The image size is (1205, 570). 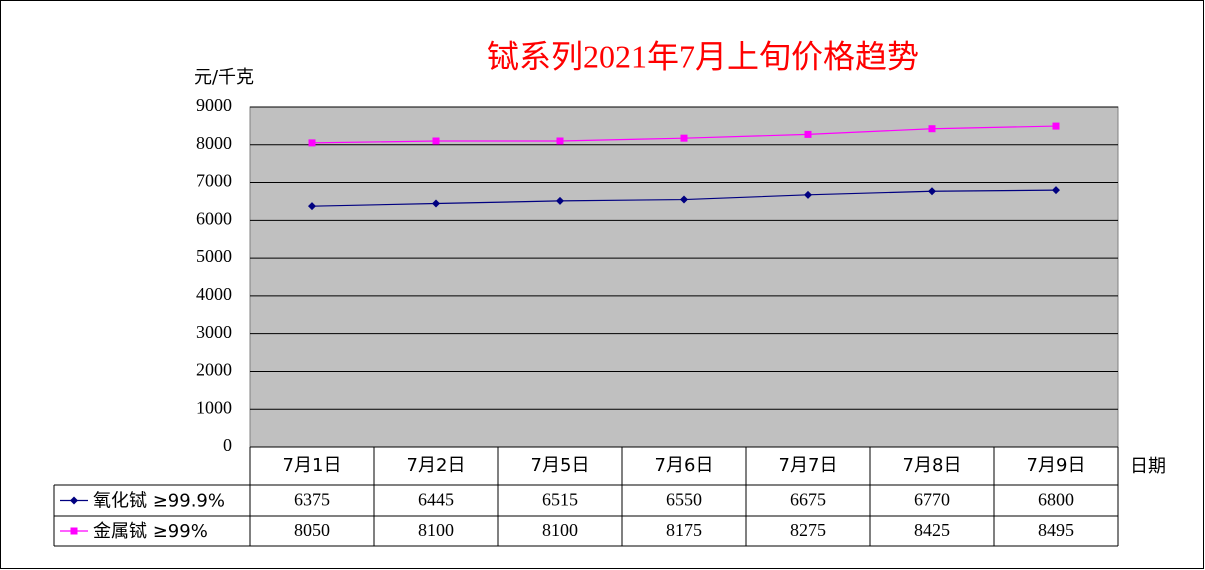 What do you see at coordinates (159, 501) in the screenshot?
I see `legend-label: 氧化铽 ≥99.9%` at bounding box center [159, 501].